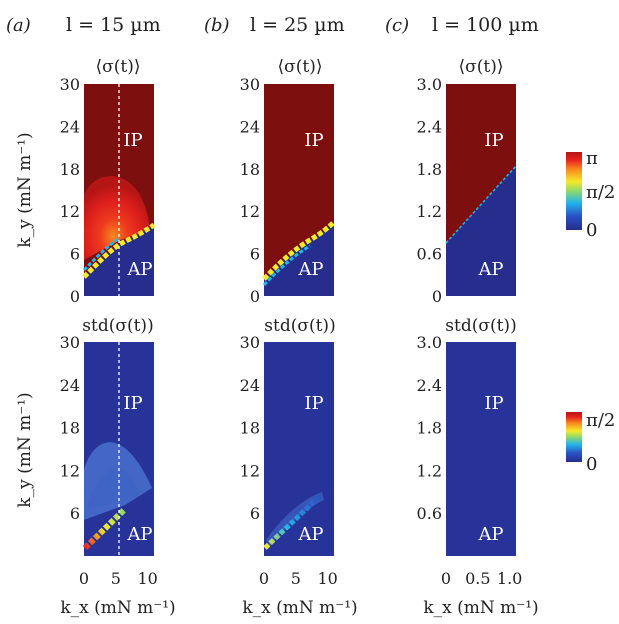  I want to click on x-tick-label: 0.5, so click(477, 578).